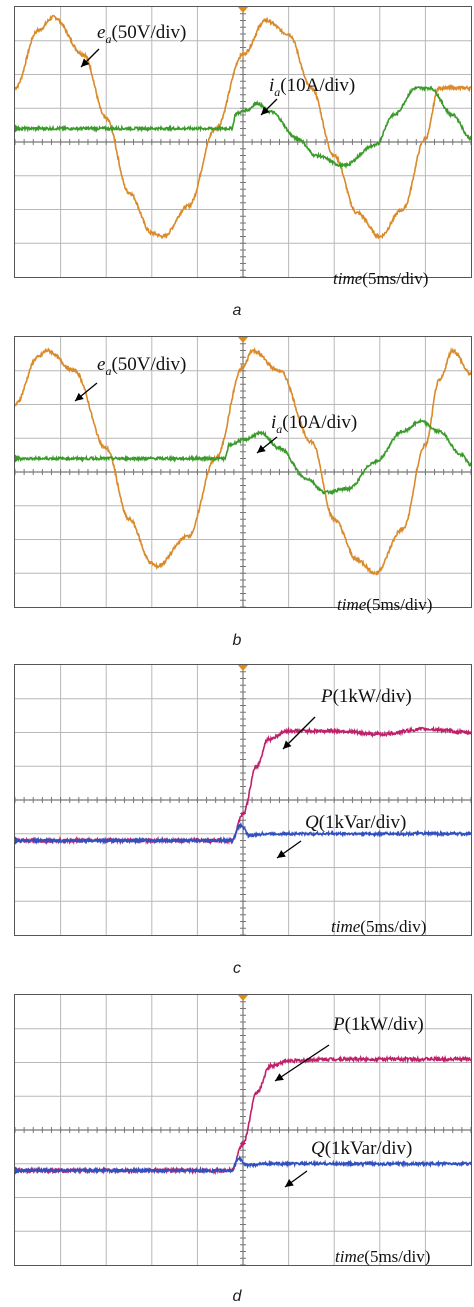 This screenshot has height=1307, width=474. I want to click on p-label-c: P(1kW/div), so click(366, 696).